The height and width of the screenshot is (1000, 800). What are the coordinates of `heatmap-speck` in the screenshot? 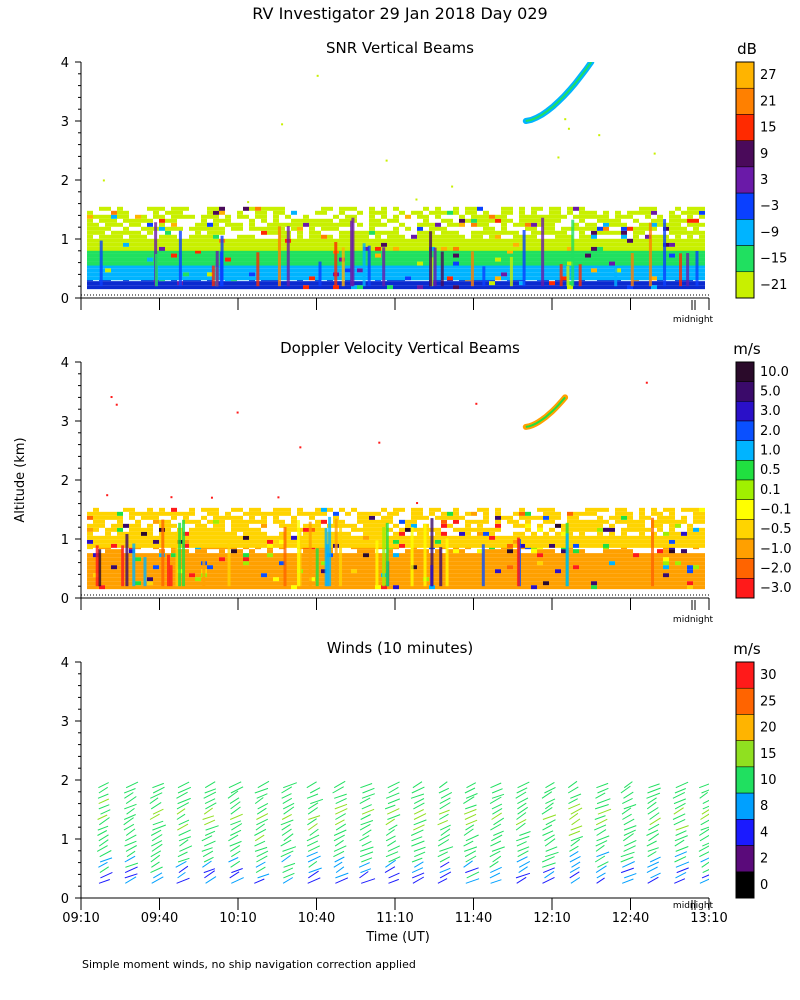 It's located at (565, 119).